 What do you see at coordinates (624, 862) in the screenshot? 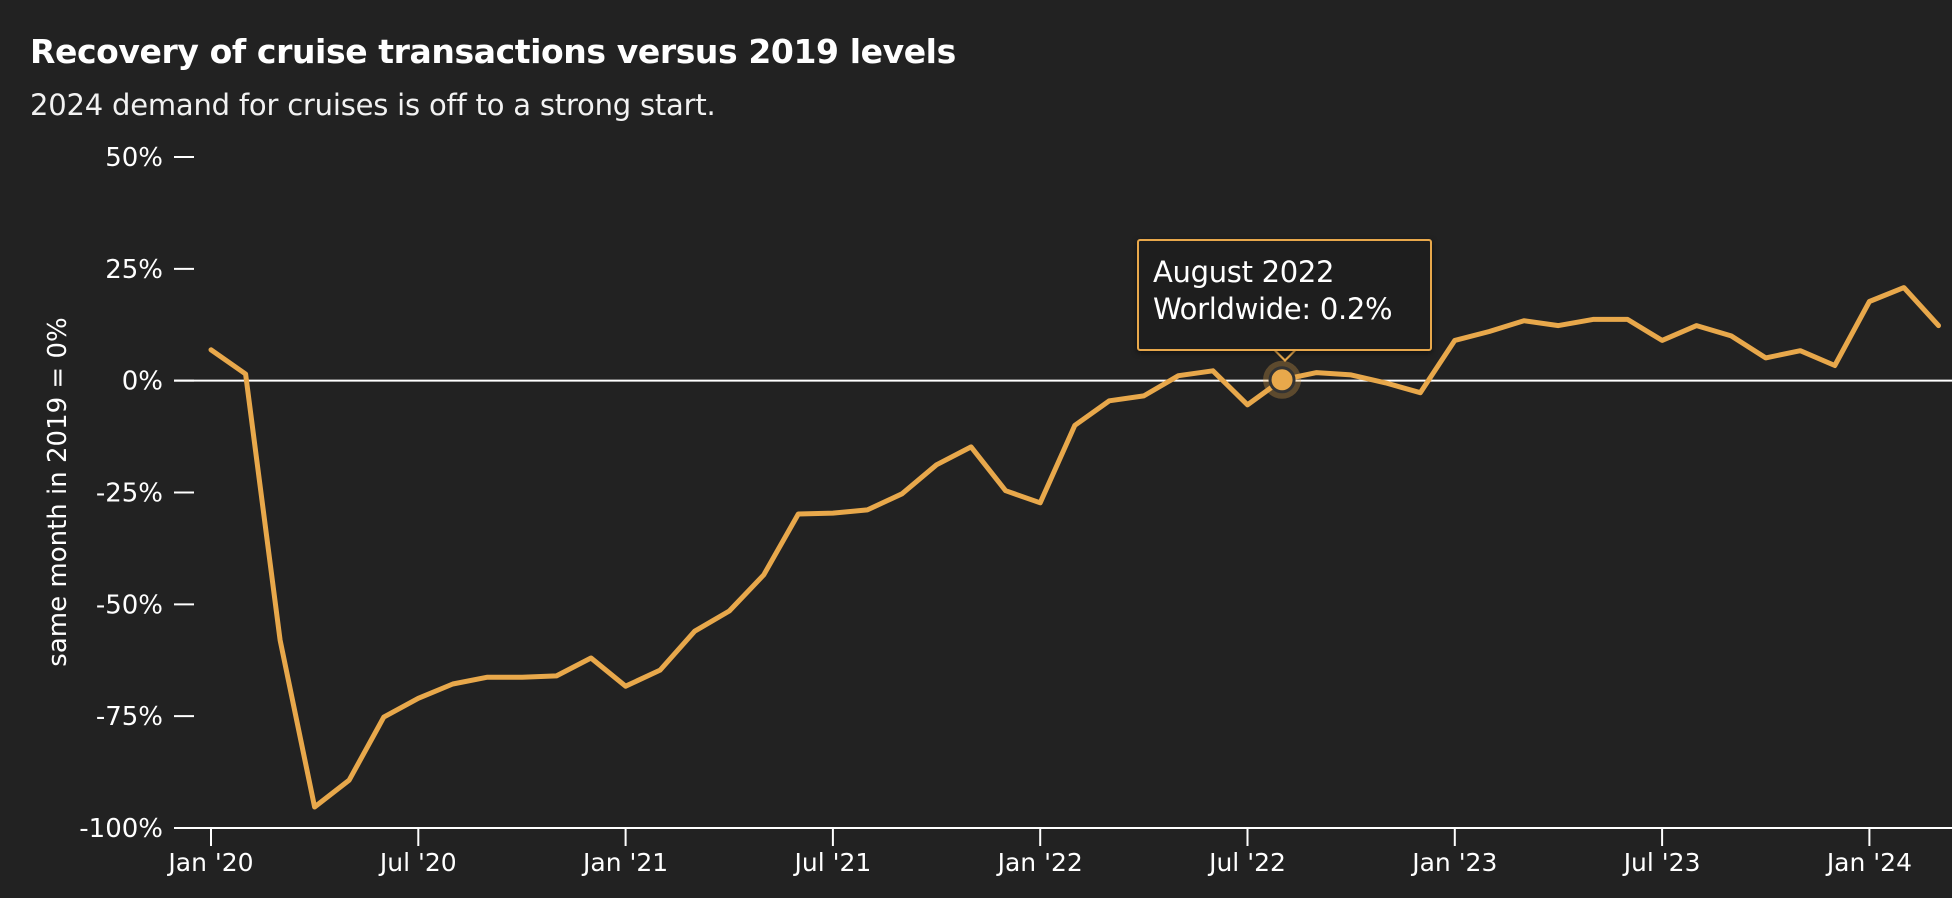
I see `x-tick-label: Jan '21` at bounding box center [624, 862].